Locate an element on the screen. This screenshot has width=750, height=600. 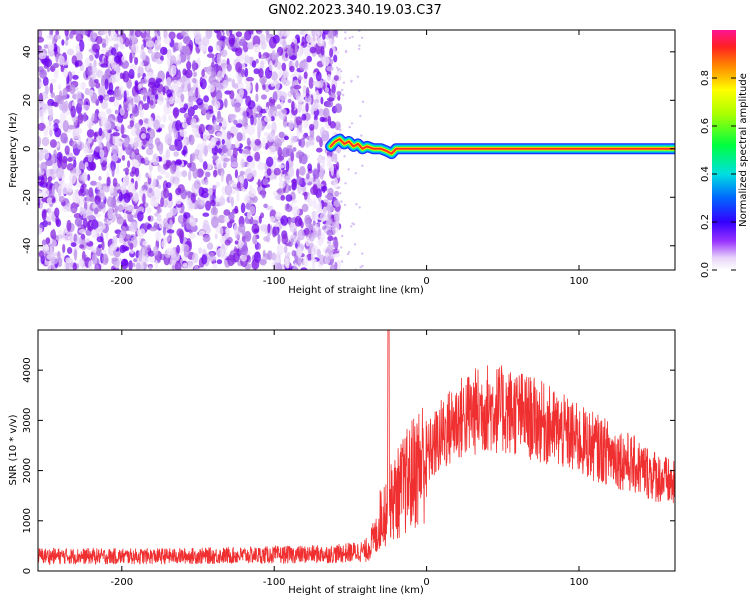
colorbar-label: Normalized spectral amplitude is located at coordinates (743, 150).